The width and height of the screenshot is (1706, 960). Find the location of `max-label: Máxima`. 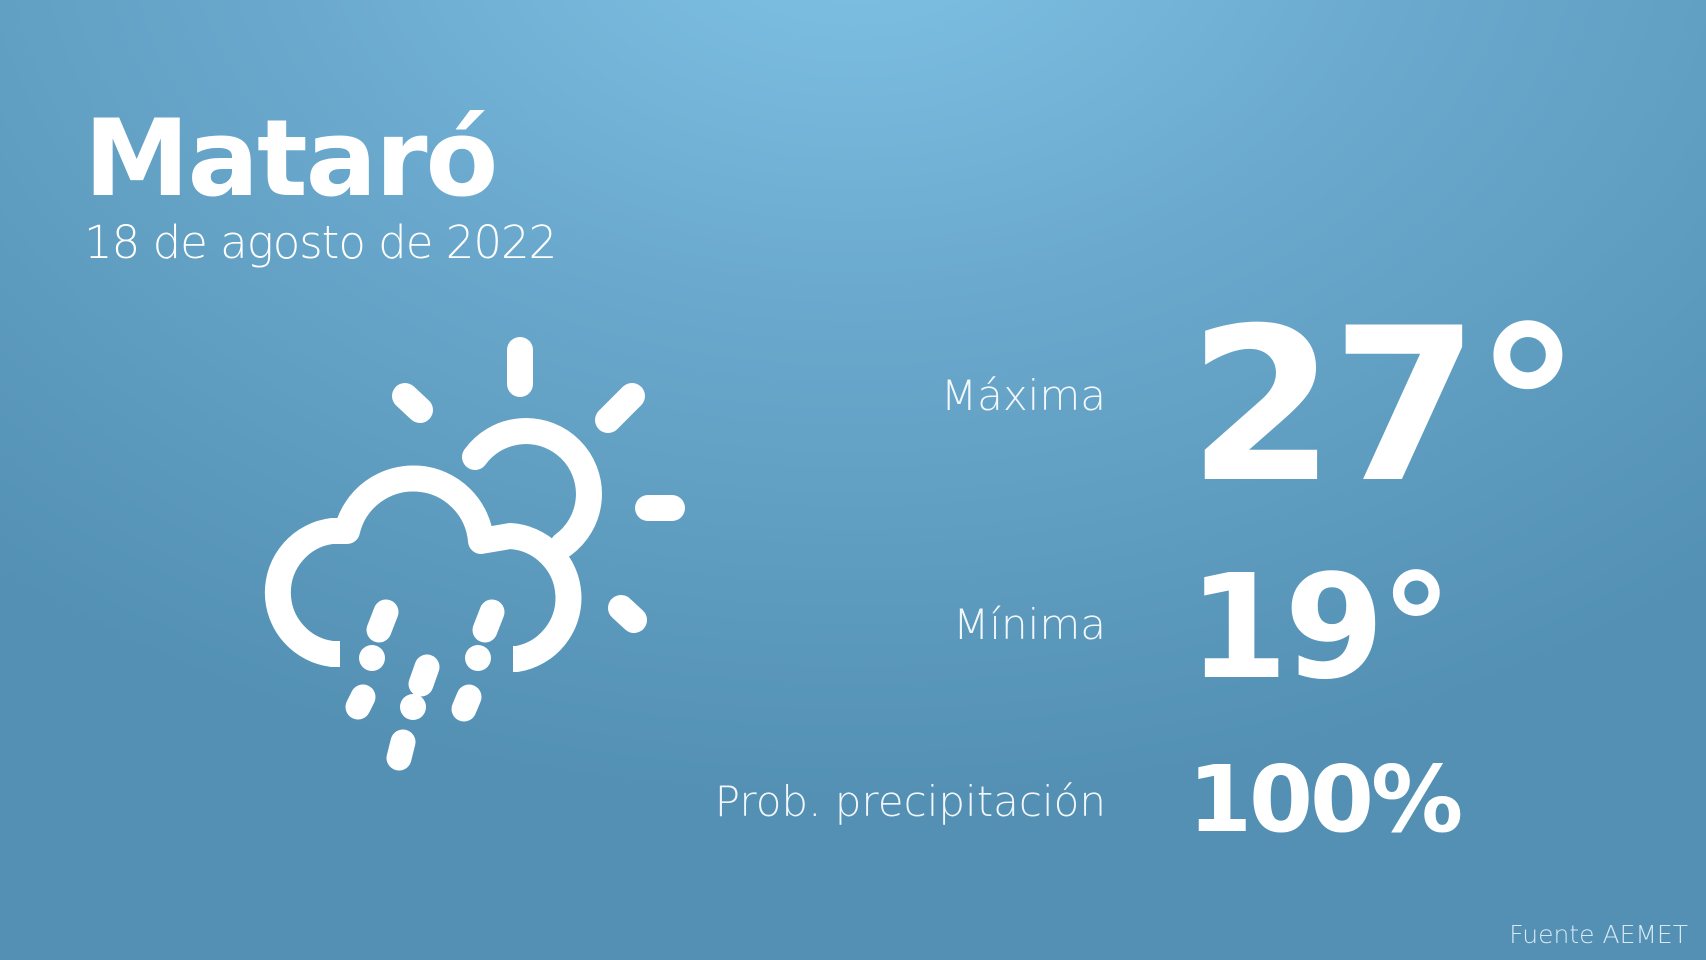

max-label: Máxima is located at coordinates (1023, 395).